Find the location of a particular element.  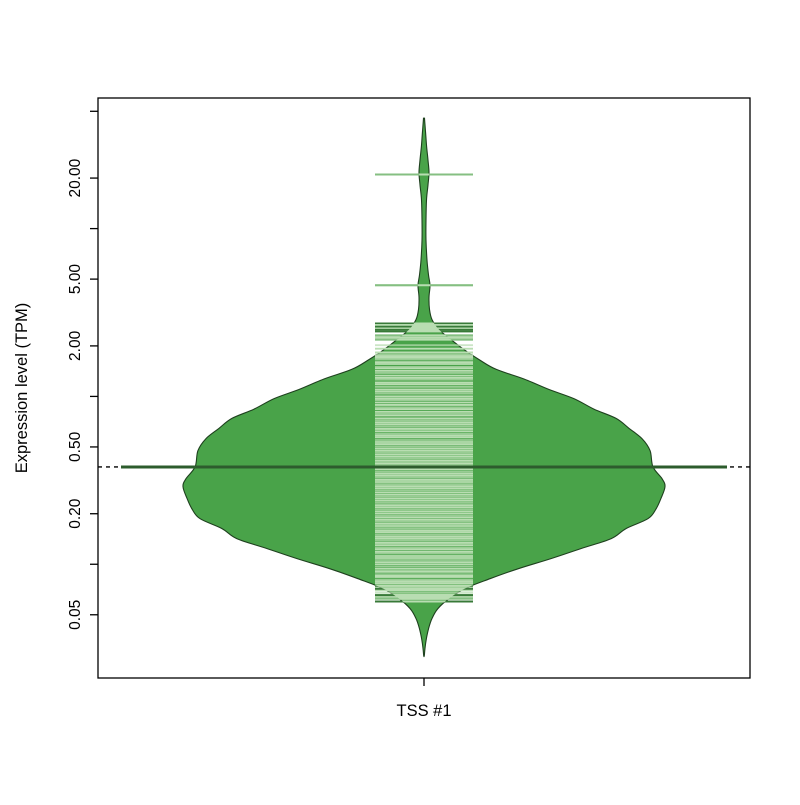

strip-lines-layer is located at coordinates (424, 388).